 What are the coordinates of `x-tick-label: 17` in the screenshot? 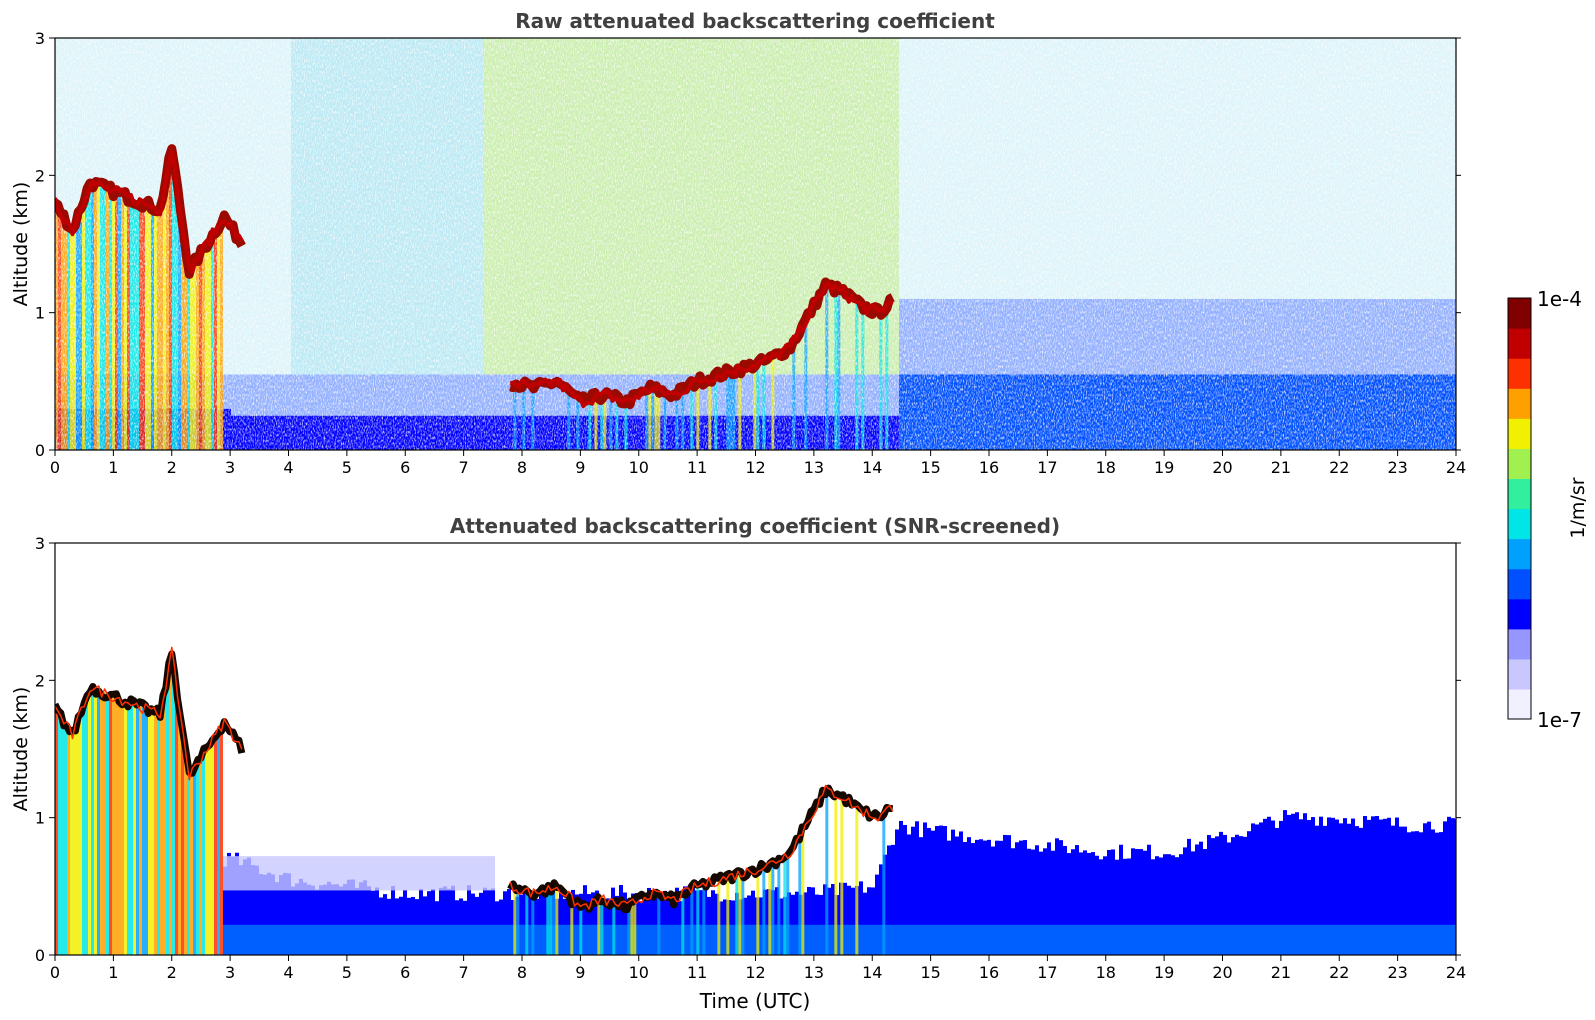 It's located at (1047, 467).